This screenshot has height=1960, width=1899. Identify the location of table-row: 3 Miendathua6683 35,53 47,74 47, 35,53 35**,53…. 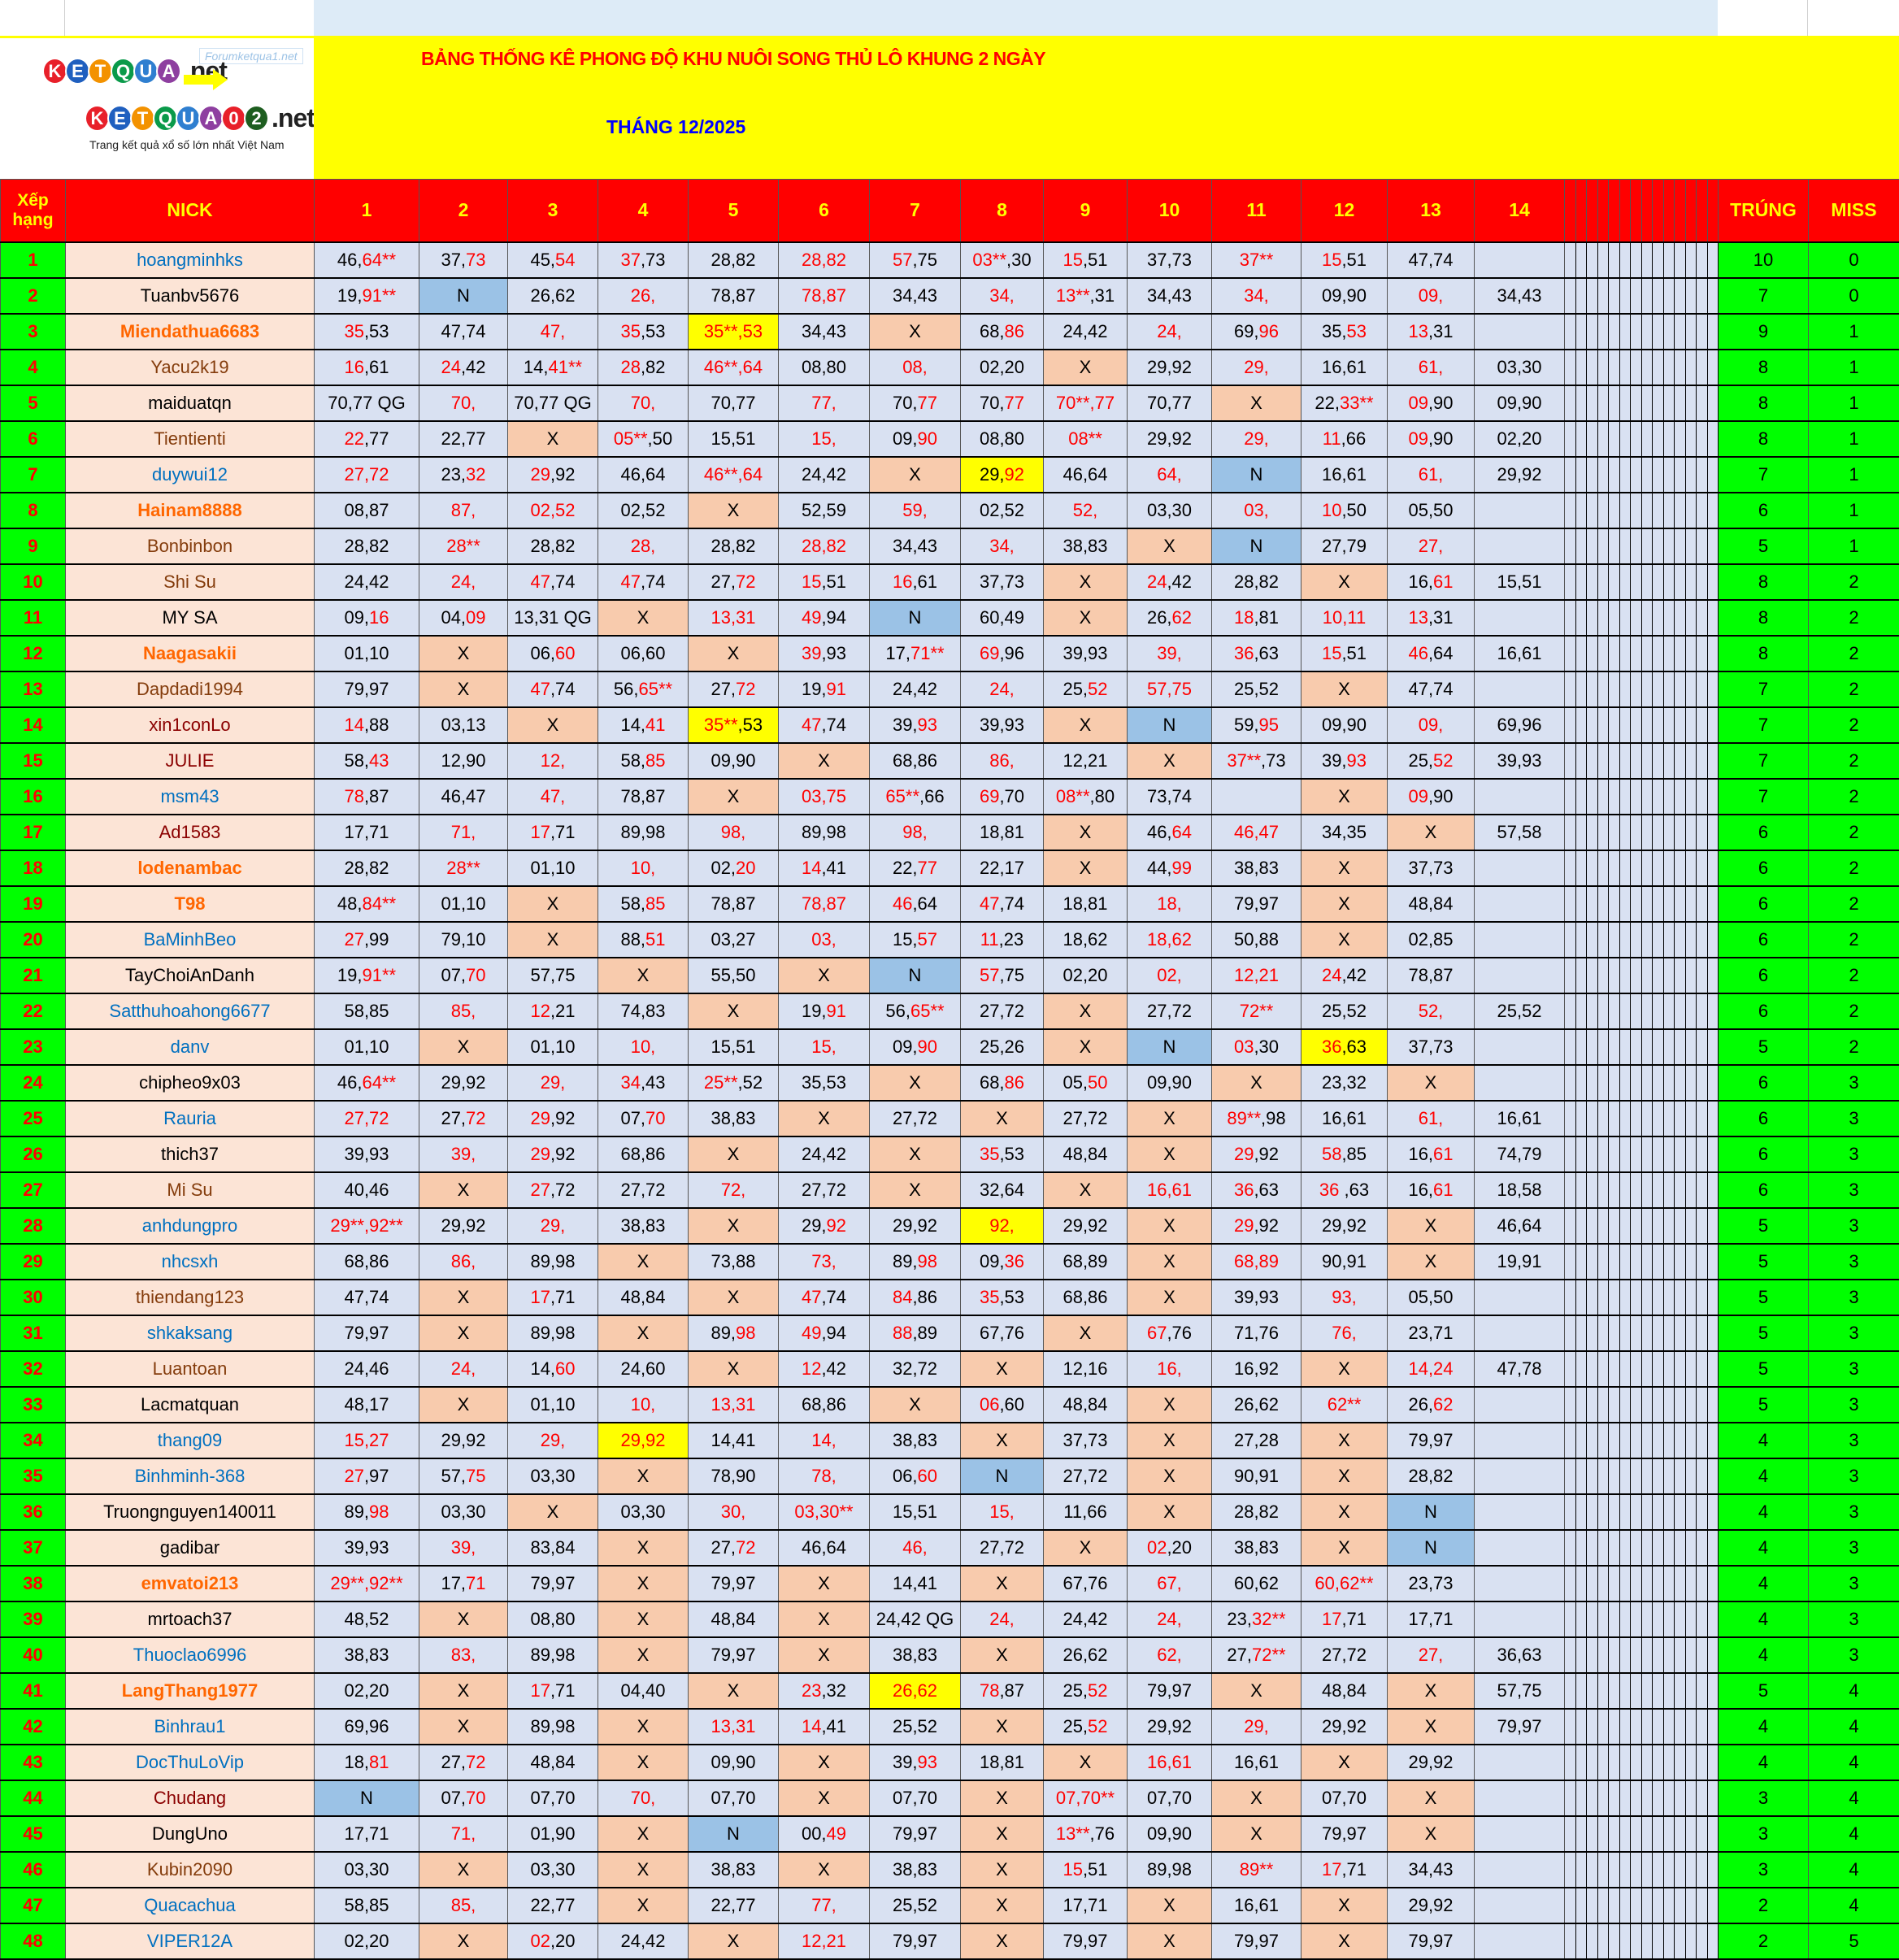
(949, 332).